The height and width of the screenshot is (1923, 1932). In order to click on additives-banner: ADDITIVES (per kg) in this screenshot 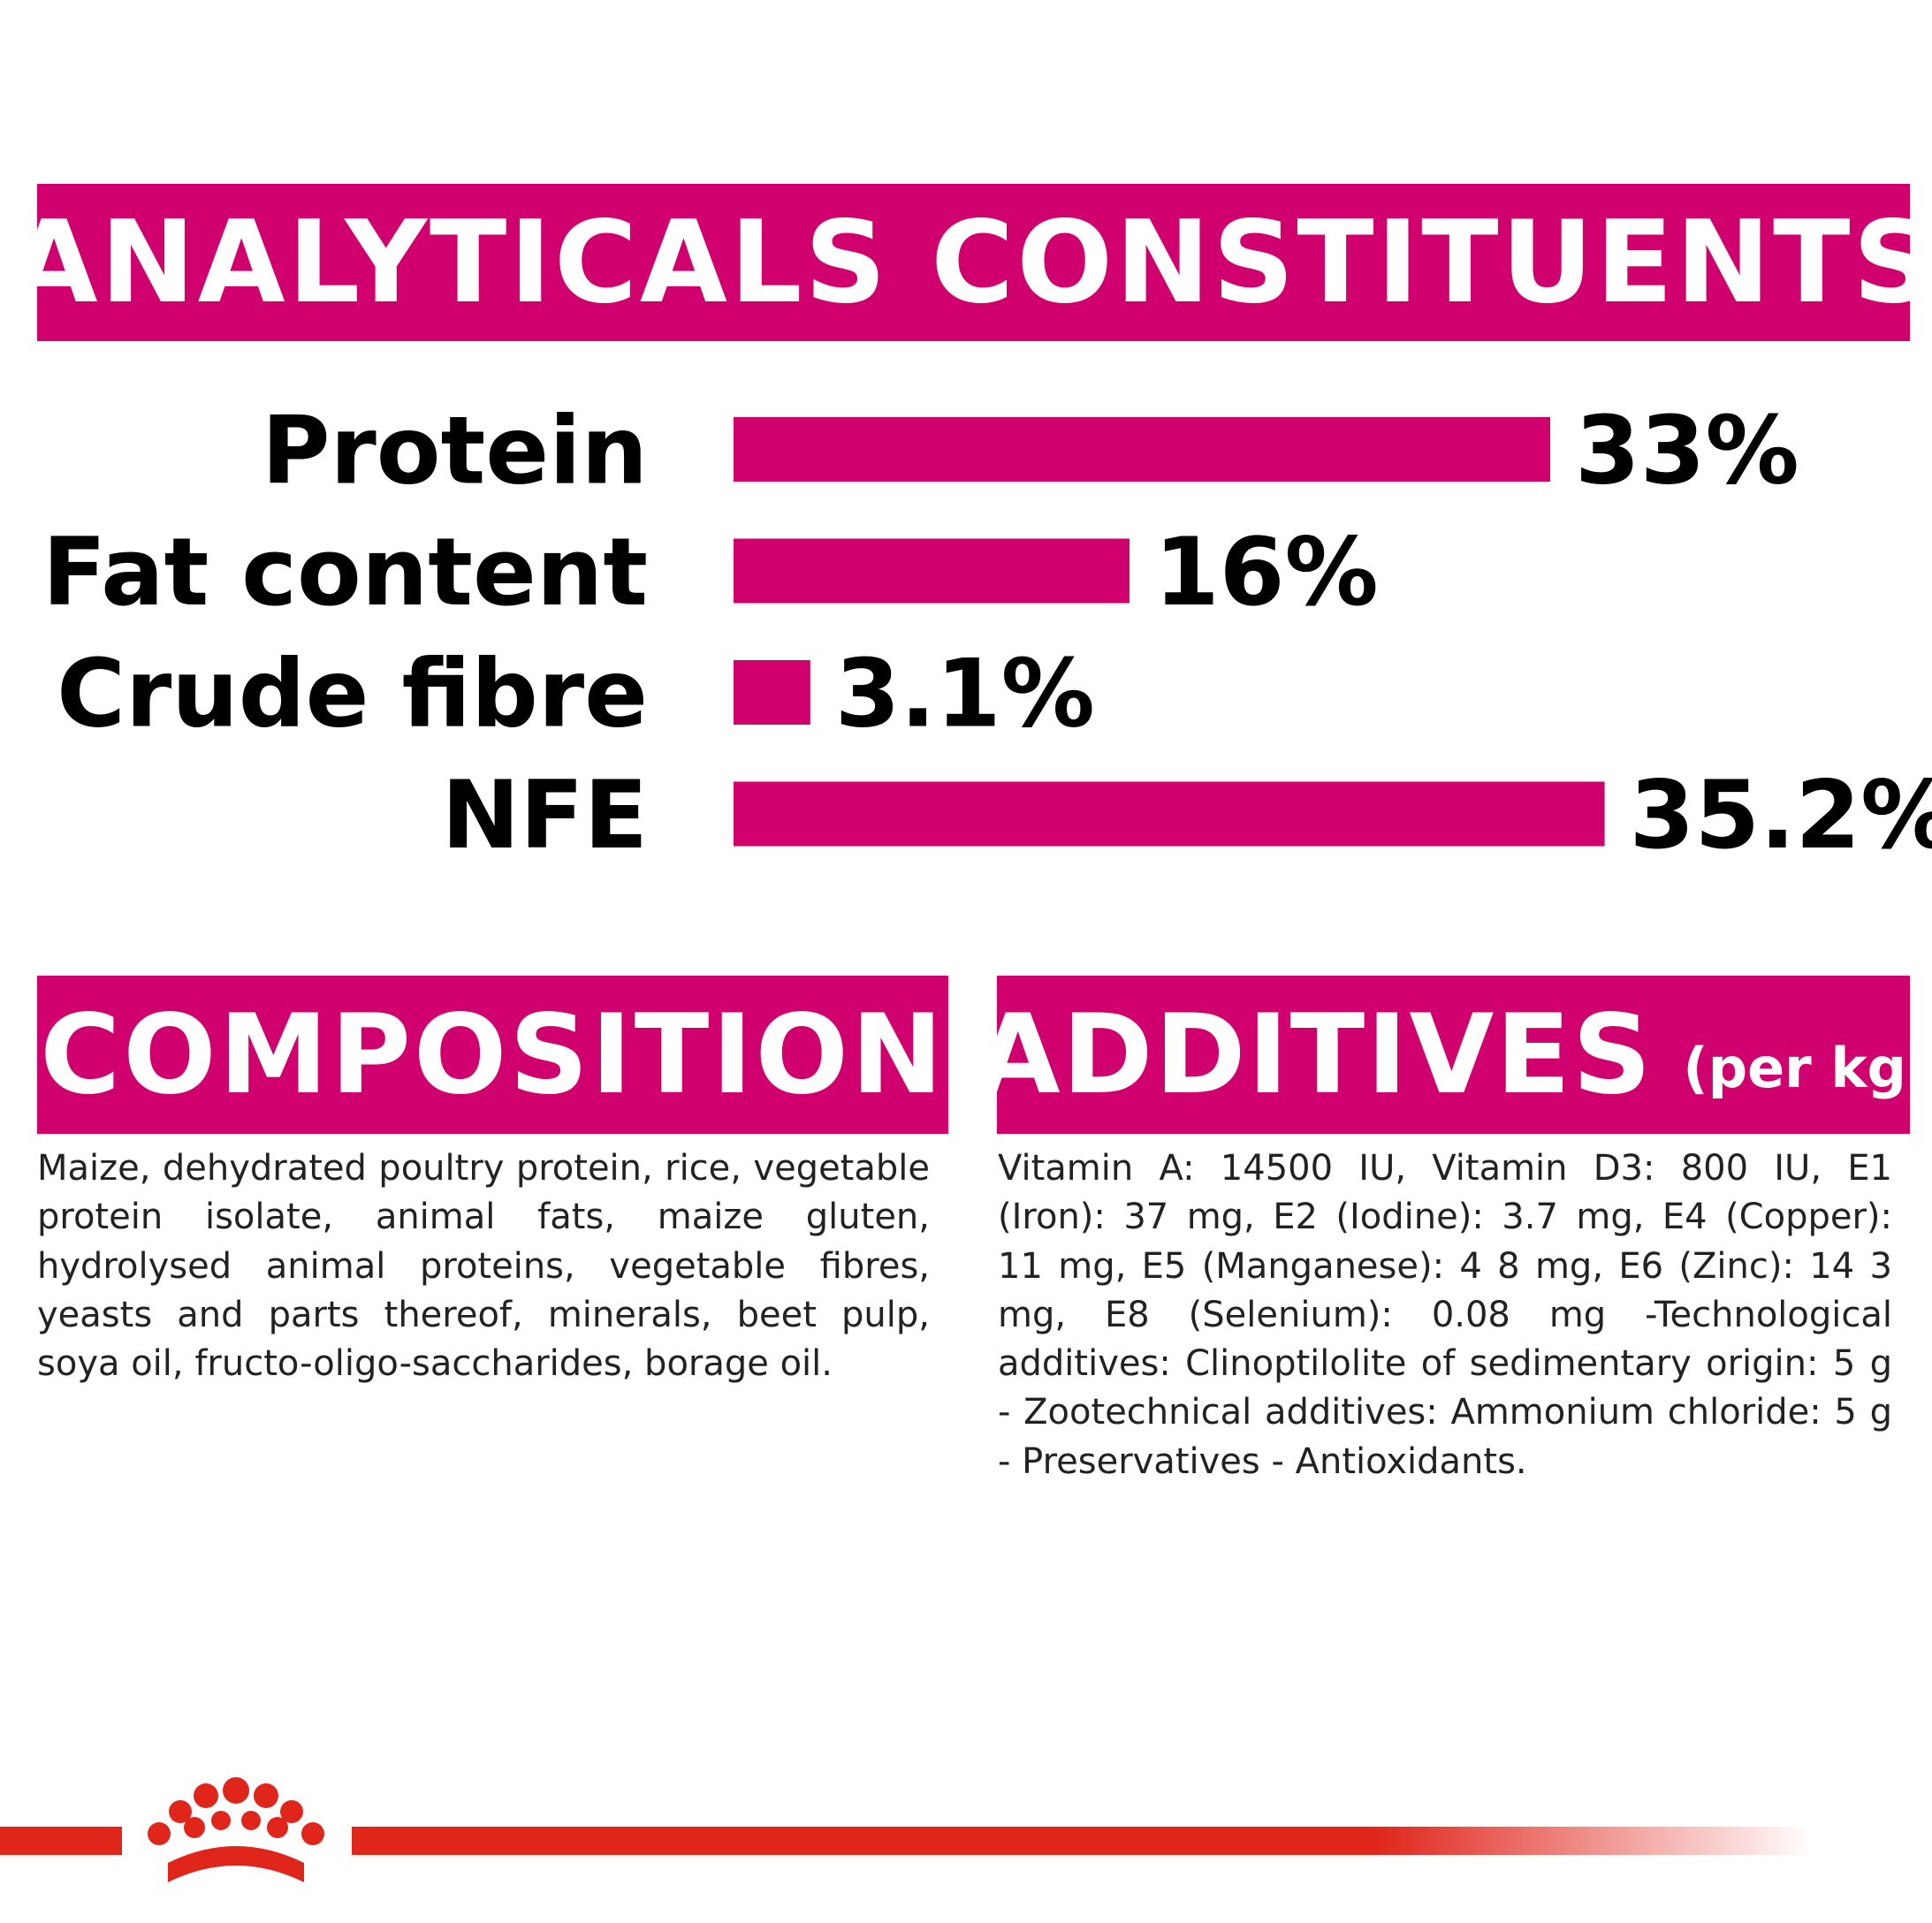, I will do `click(1453, 1055)`.